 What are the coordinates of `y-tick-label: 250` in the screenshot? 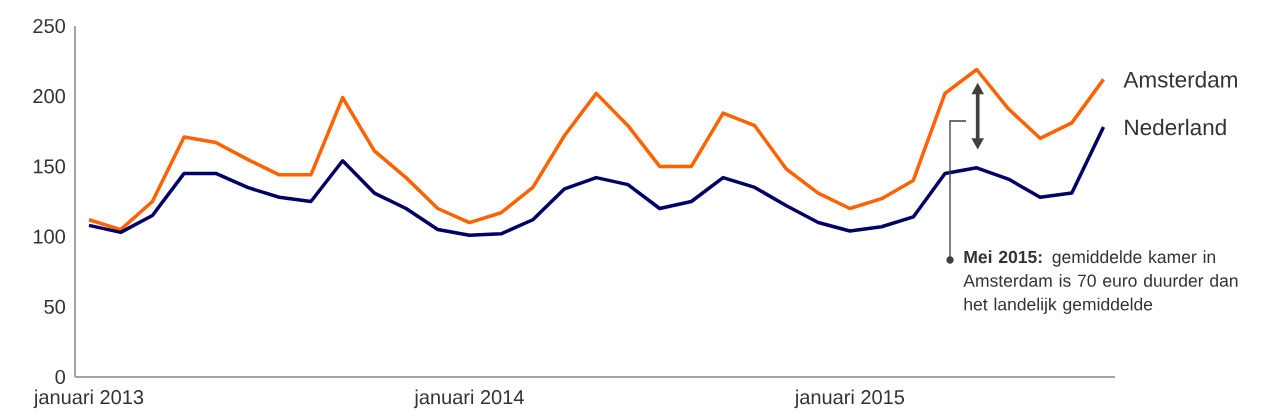 It's located at (49, 26).